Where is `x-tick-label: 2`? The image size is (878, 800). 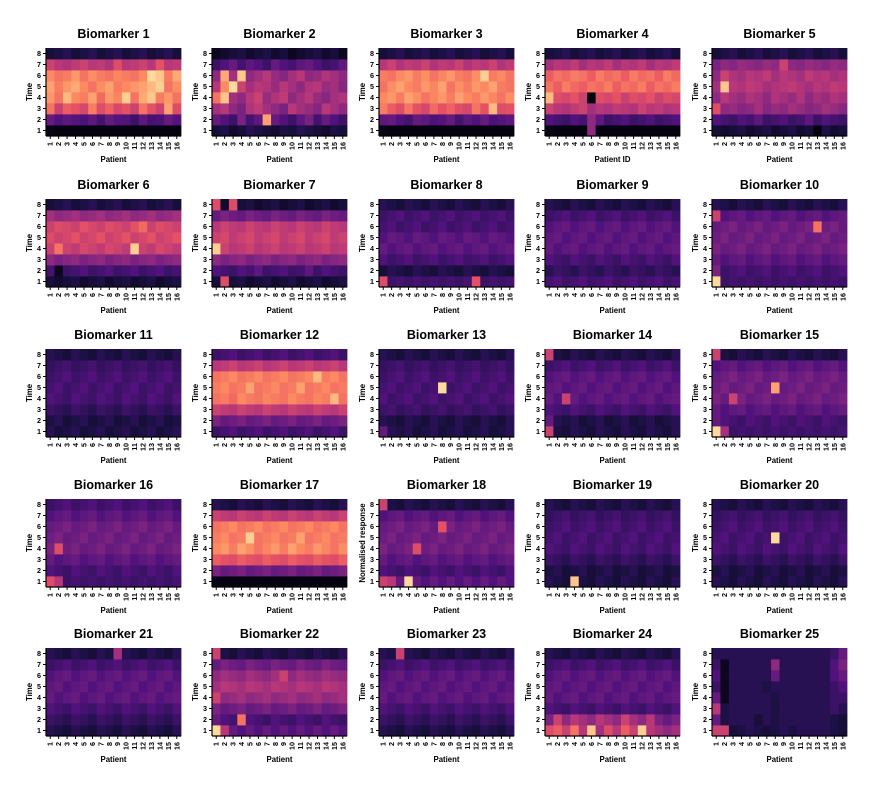 x-tick-label: 2 is located at coordinates (724, 295).